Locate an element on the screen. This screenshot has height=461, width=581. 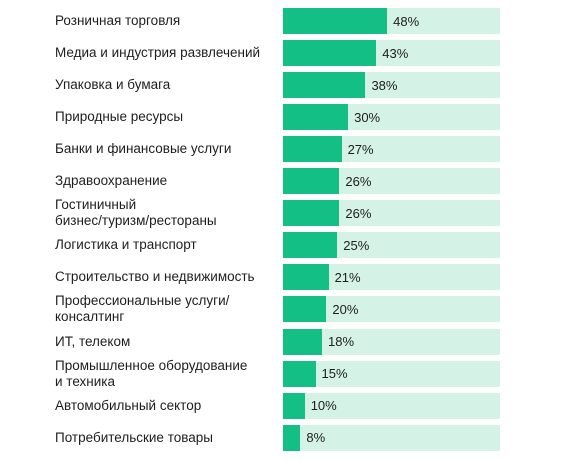
bar-track: 20% is located at coordinates (391, 309).